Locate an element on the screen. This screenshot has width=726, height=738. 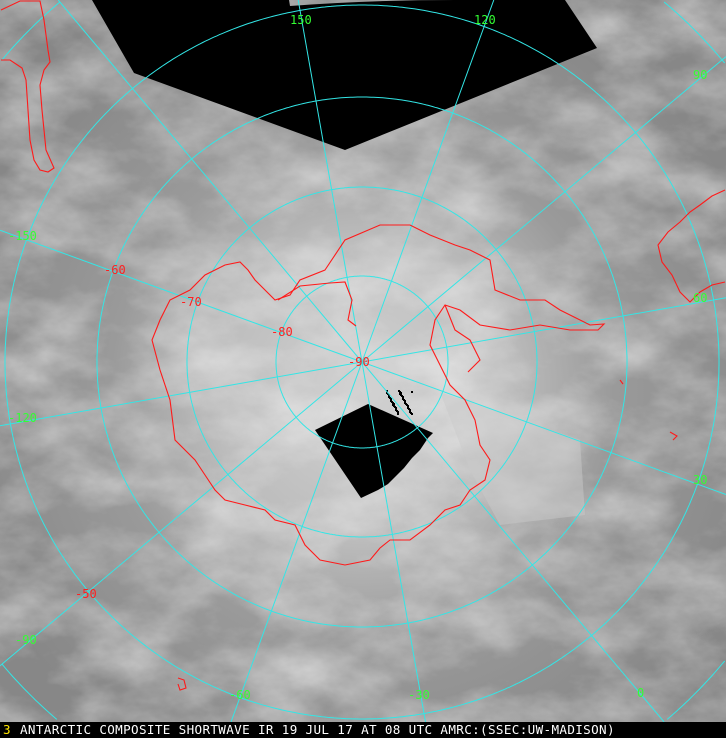
longitude-label: -60 is located at coordinates (240, 695).